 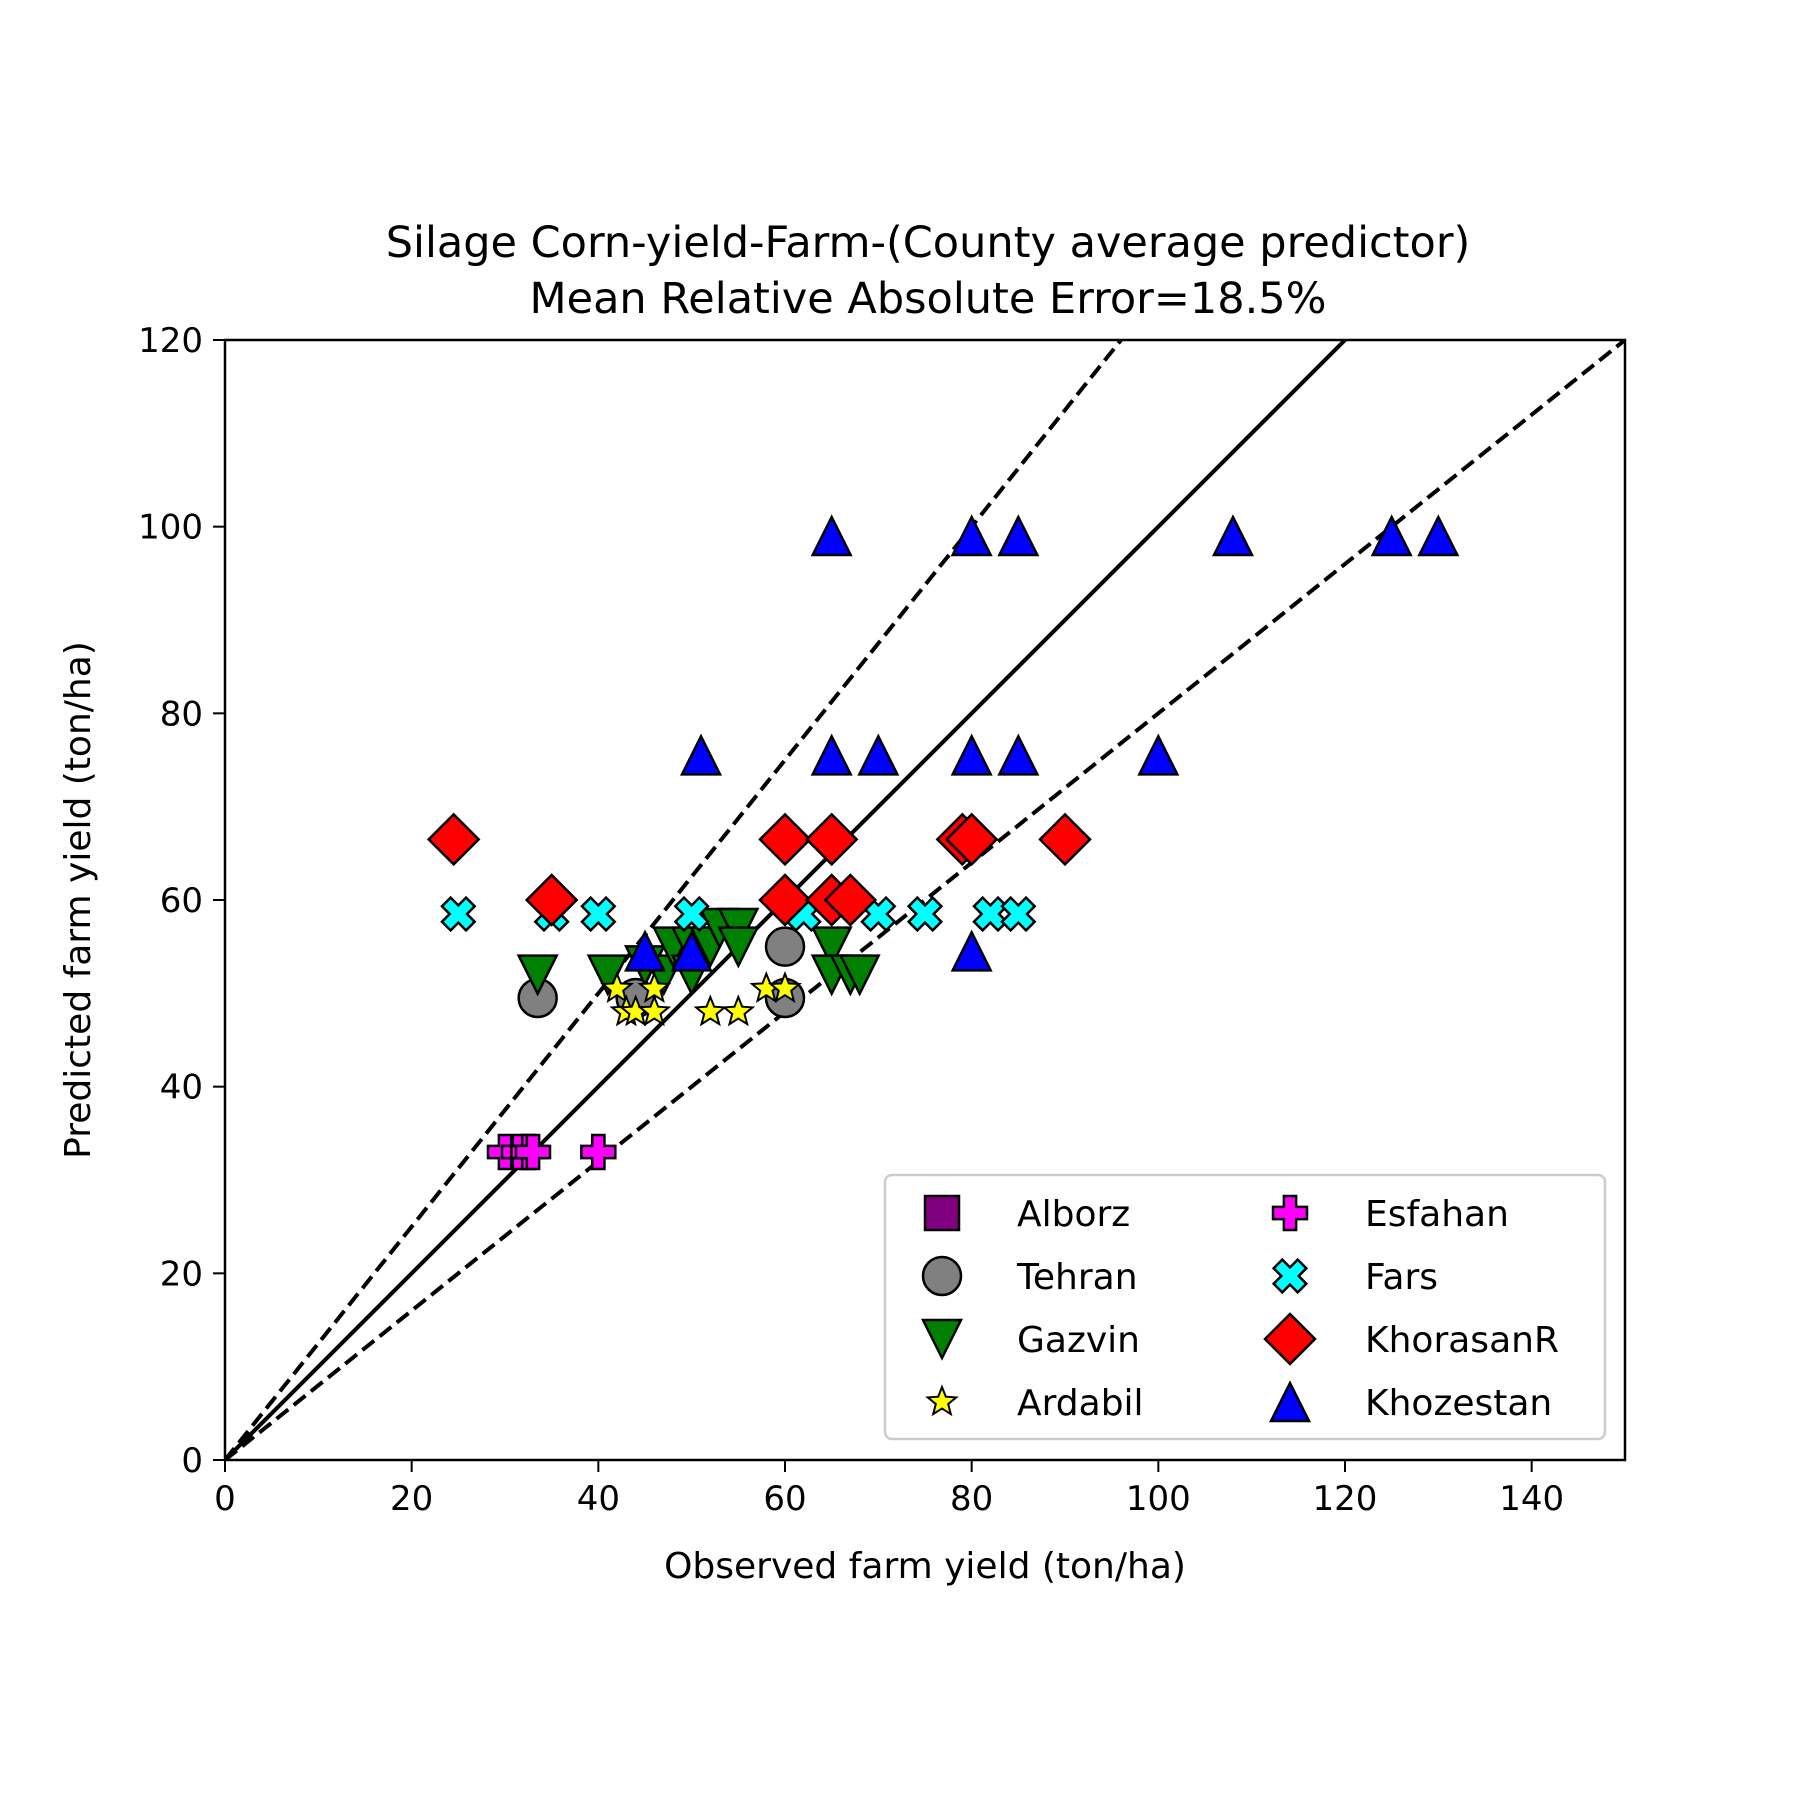 I want to click on y-tick-label: 100, so click(x=170, y=528).